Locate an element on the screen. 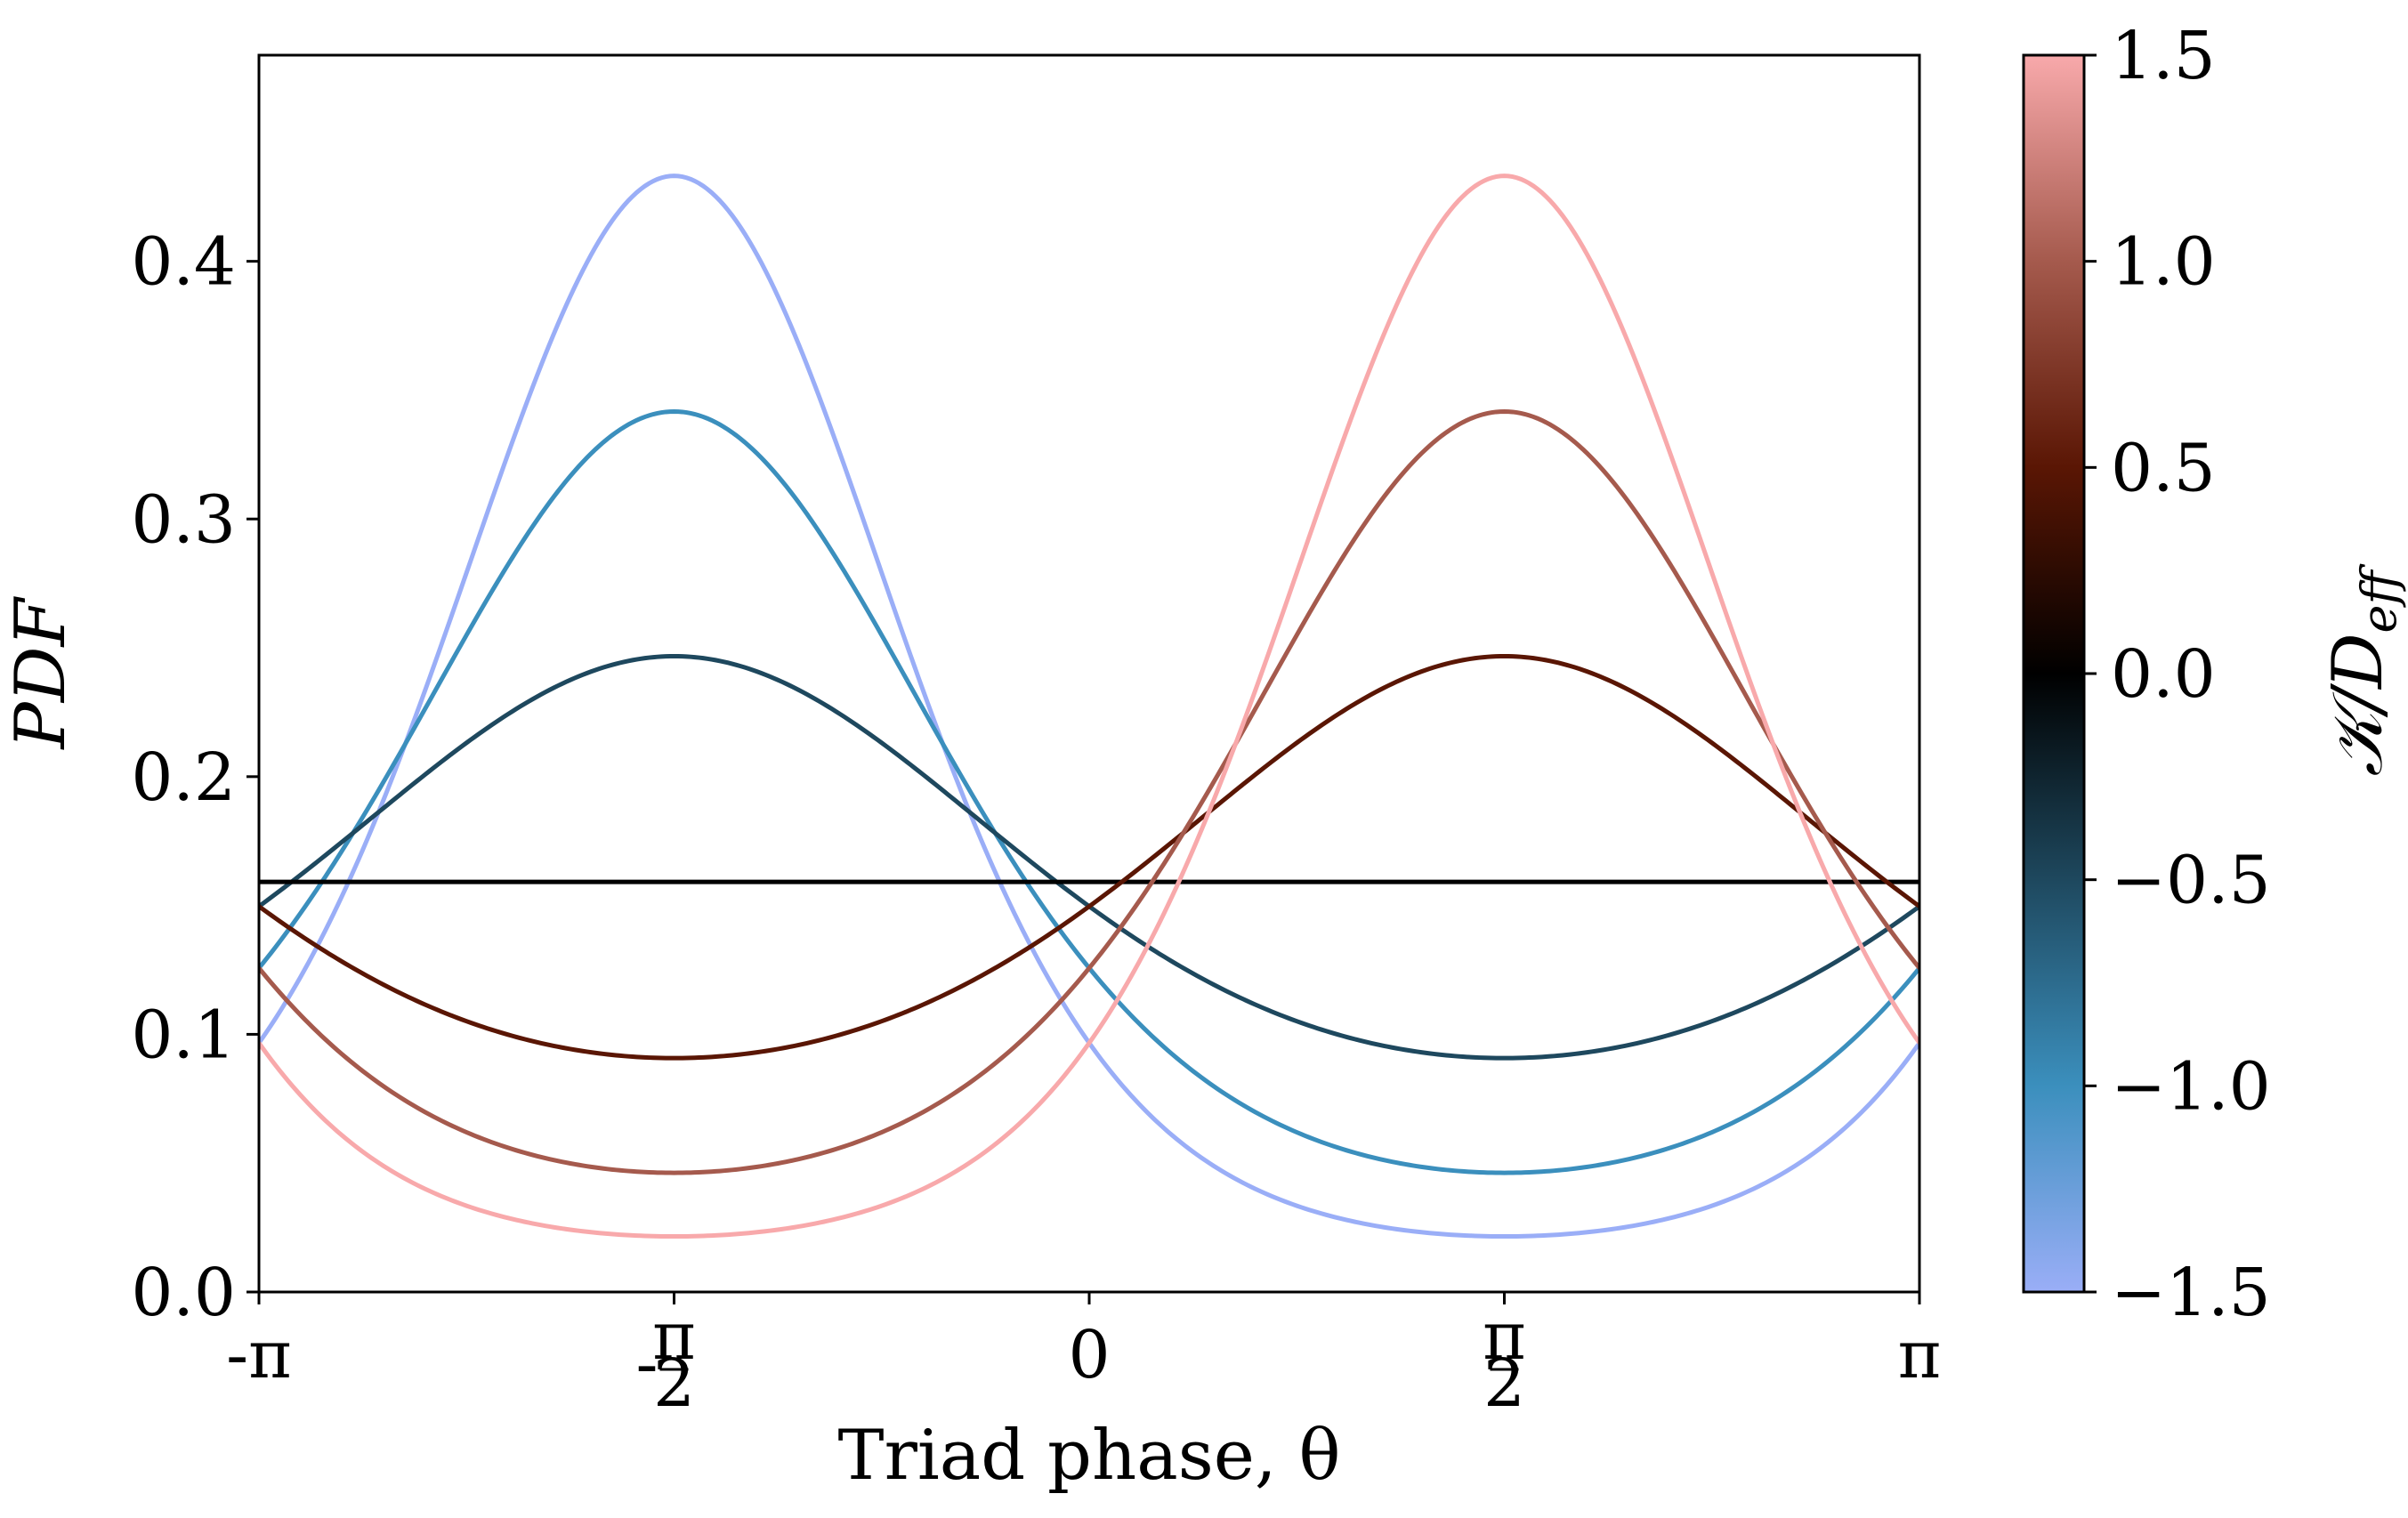  colorbar: −1.5 −1.0 −0.5 0.0 0.5 1.0 1.5 𝒦/Deff is located at coordinates (2214, 675).